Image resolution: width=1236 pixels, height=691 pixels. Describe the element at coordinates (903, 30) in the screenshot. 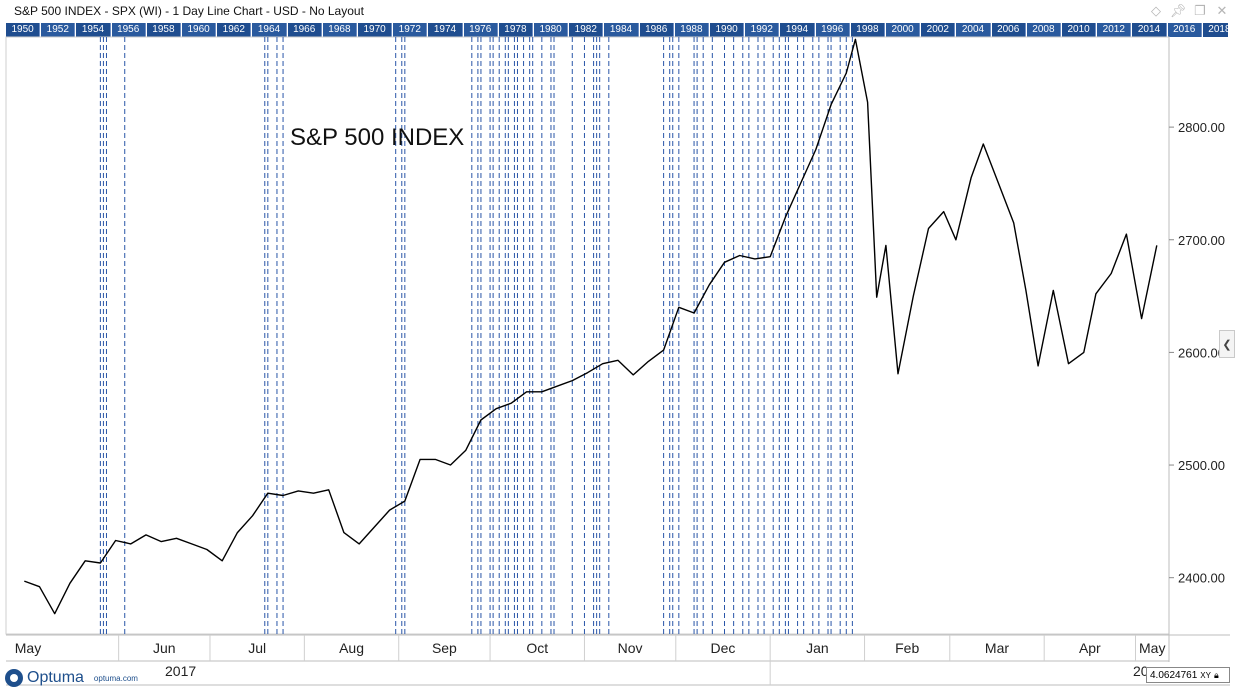

I see `year-cell: 2000` at that location.